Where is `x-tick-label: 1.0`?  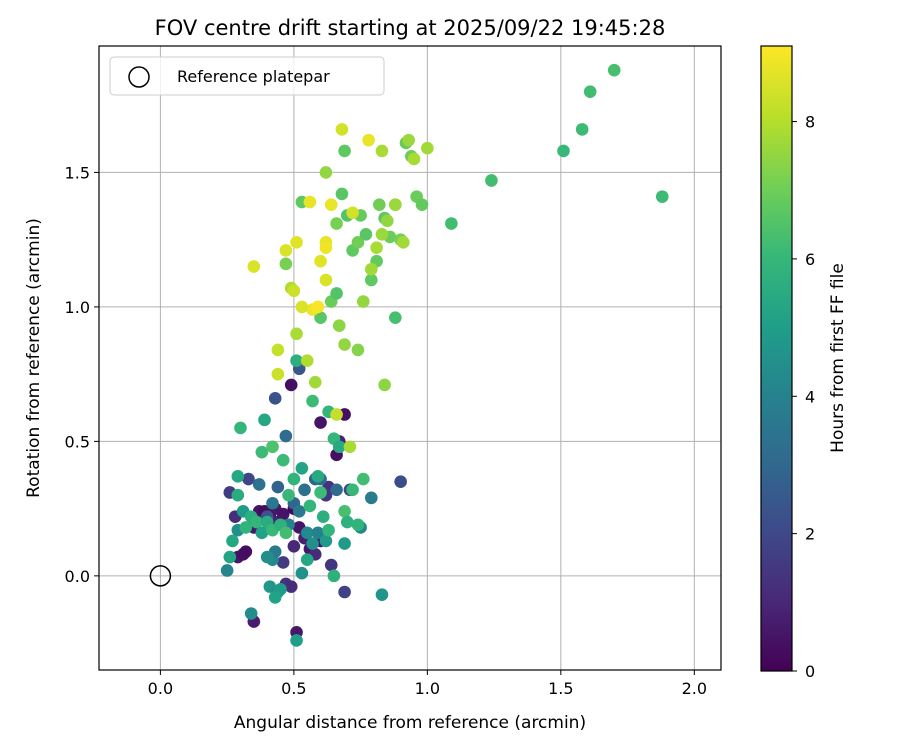 x-tick-label: 1.0 is located at coordinates (427, 688).